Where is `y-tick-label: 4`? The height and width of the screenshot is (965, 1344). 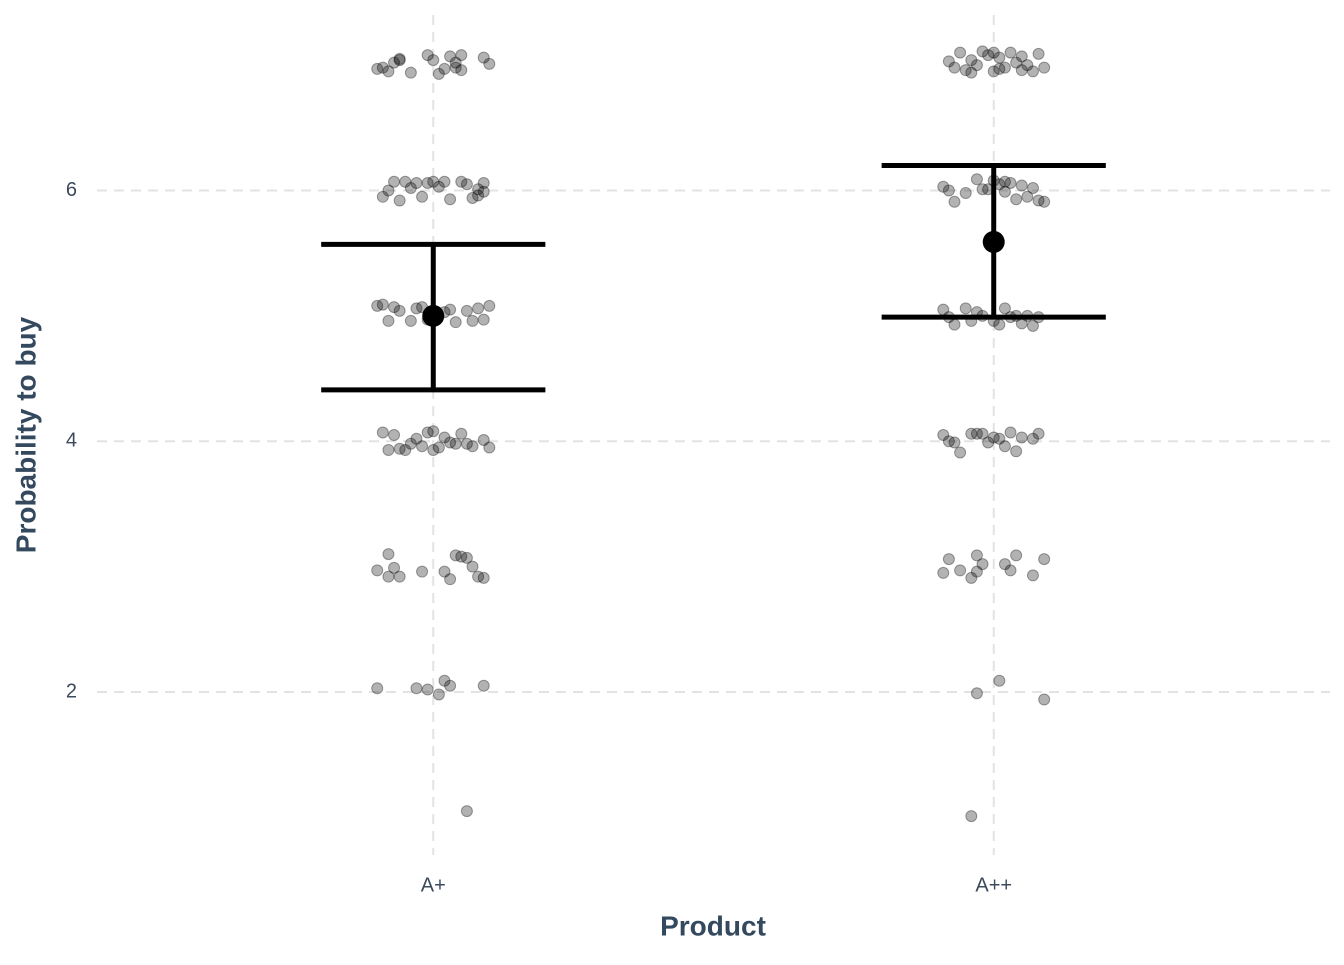
y-tick-label: 4 is located at coordinates (71, 441).